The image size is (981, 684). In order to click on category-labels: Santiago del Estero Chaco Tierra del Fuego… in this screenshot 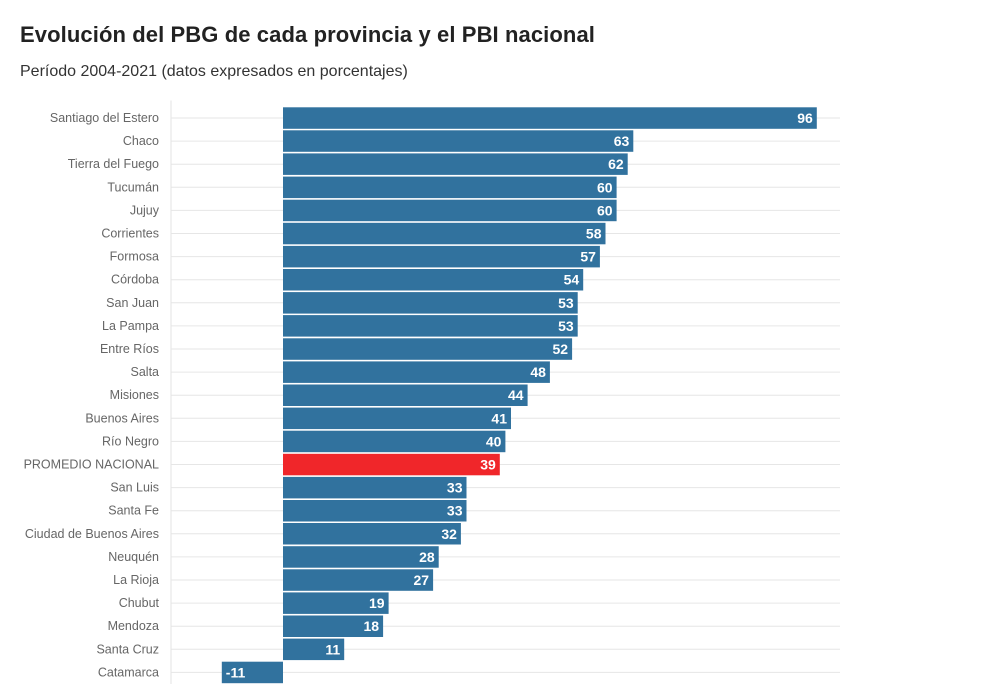, I will do `click(92, 395)`.